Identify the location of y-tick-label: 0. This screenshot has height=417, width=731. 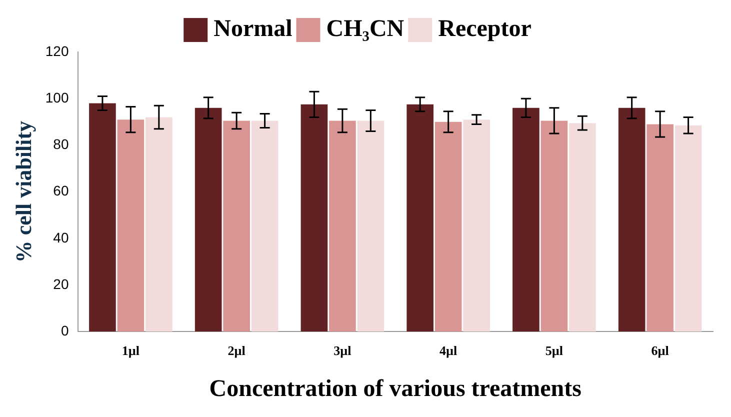
(64, 330).